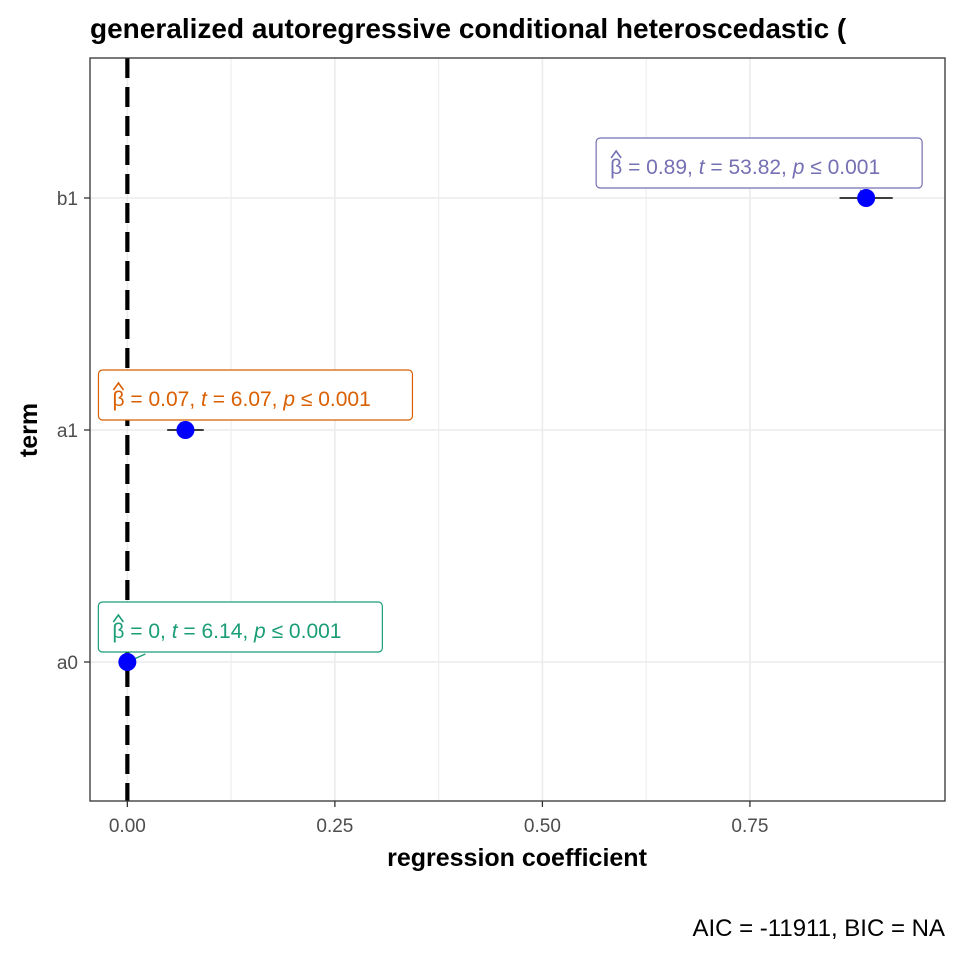 This screenshot has width=960, height=960. Describe the element at coordinates (118, 399) in the screenshot. I see `annotation-beta-symbol-a1: β` at that location.